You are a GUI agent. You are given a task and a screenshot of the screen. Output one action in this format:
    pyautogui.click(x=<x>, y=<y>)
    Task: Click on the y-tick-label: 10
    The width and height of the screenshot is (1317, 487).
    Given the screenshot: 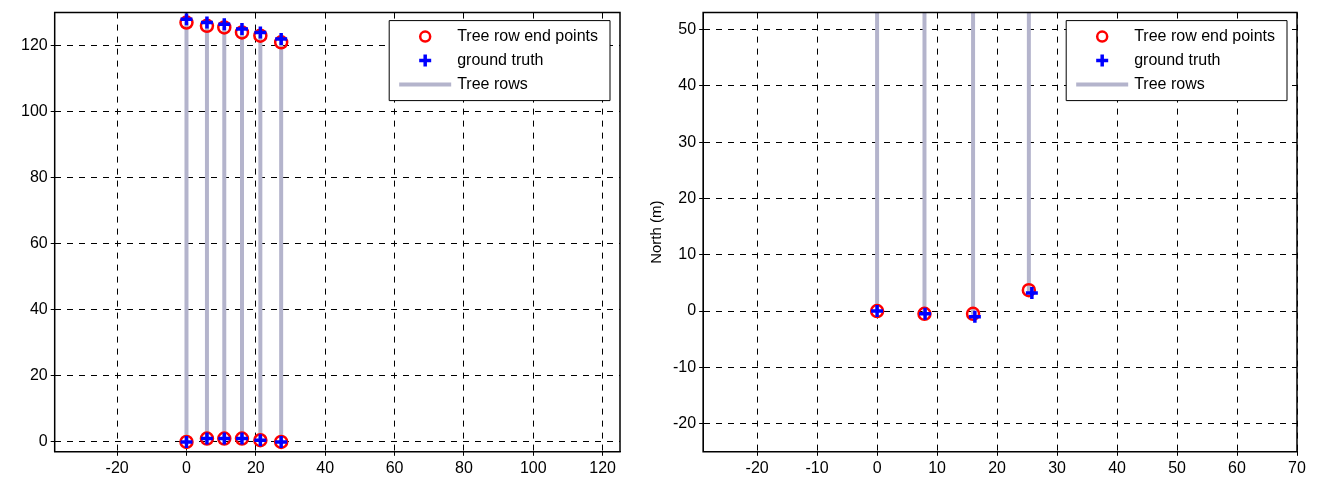 What is the action you would take?
    pyautogui.click(x=687, y=254)
    